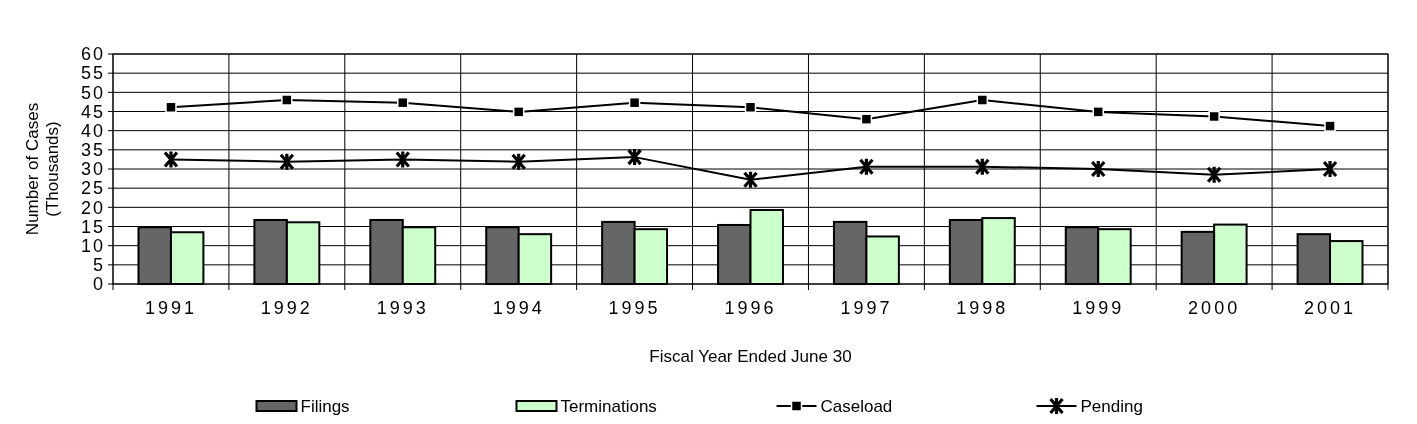 This screenshot has height=424, width=1417. What do you see at coordinates (92, 54) in the screenshot?
I see `y-tick-label: 60` at bounding box center [92, 54].